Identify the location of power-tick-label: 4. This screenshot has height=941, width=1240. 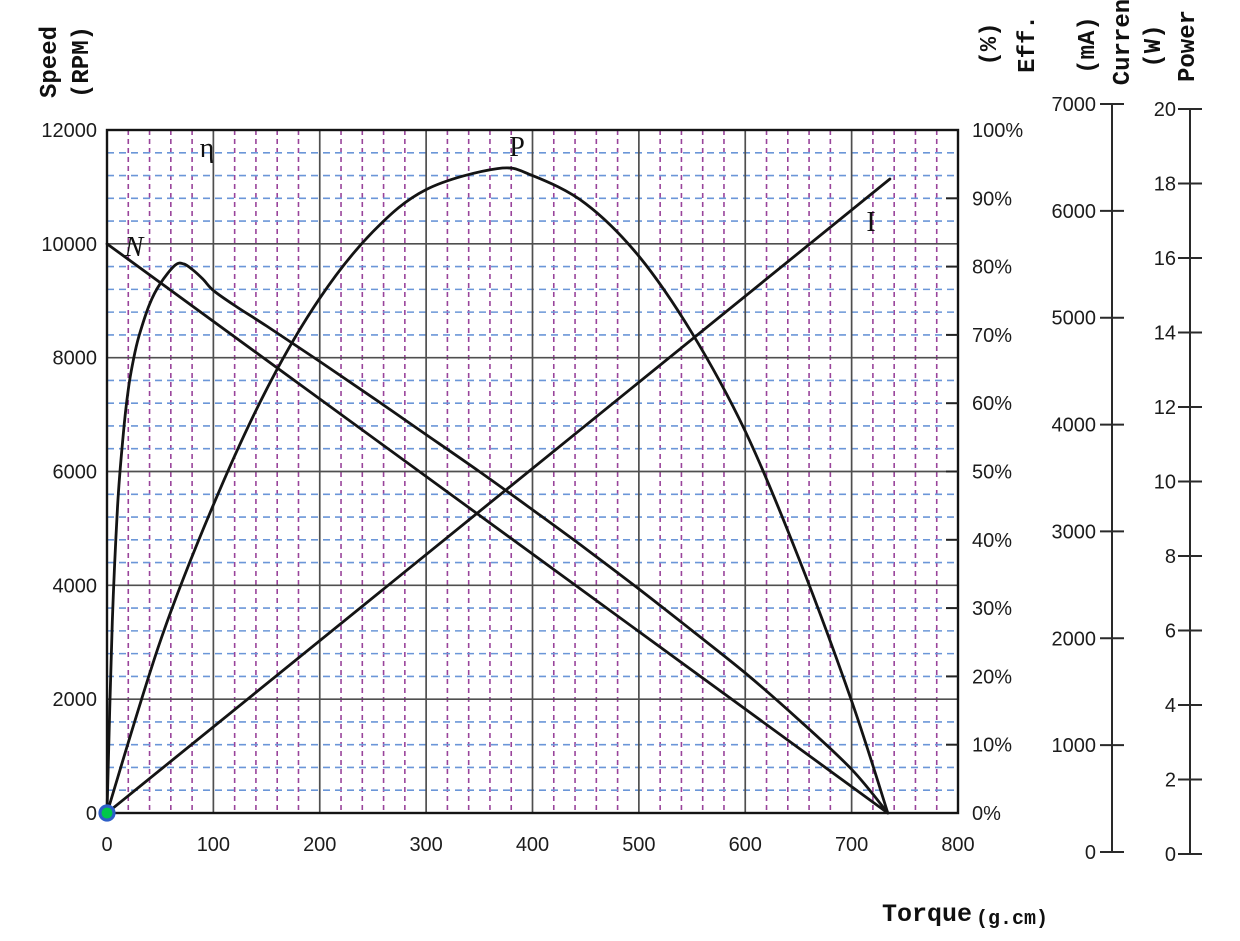
(1170, 706).